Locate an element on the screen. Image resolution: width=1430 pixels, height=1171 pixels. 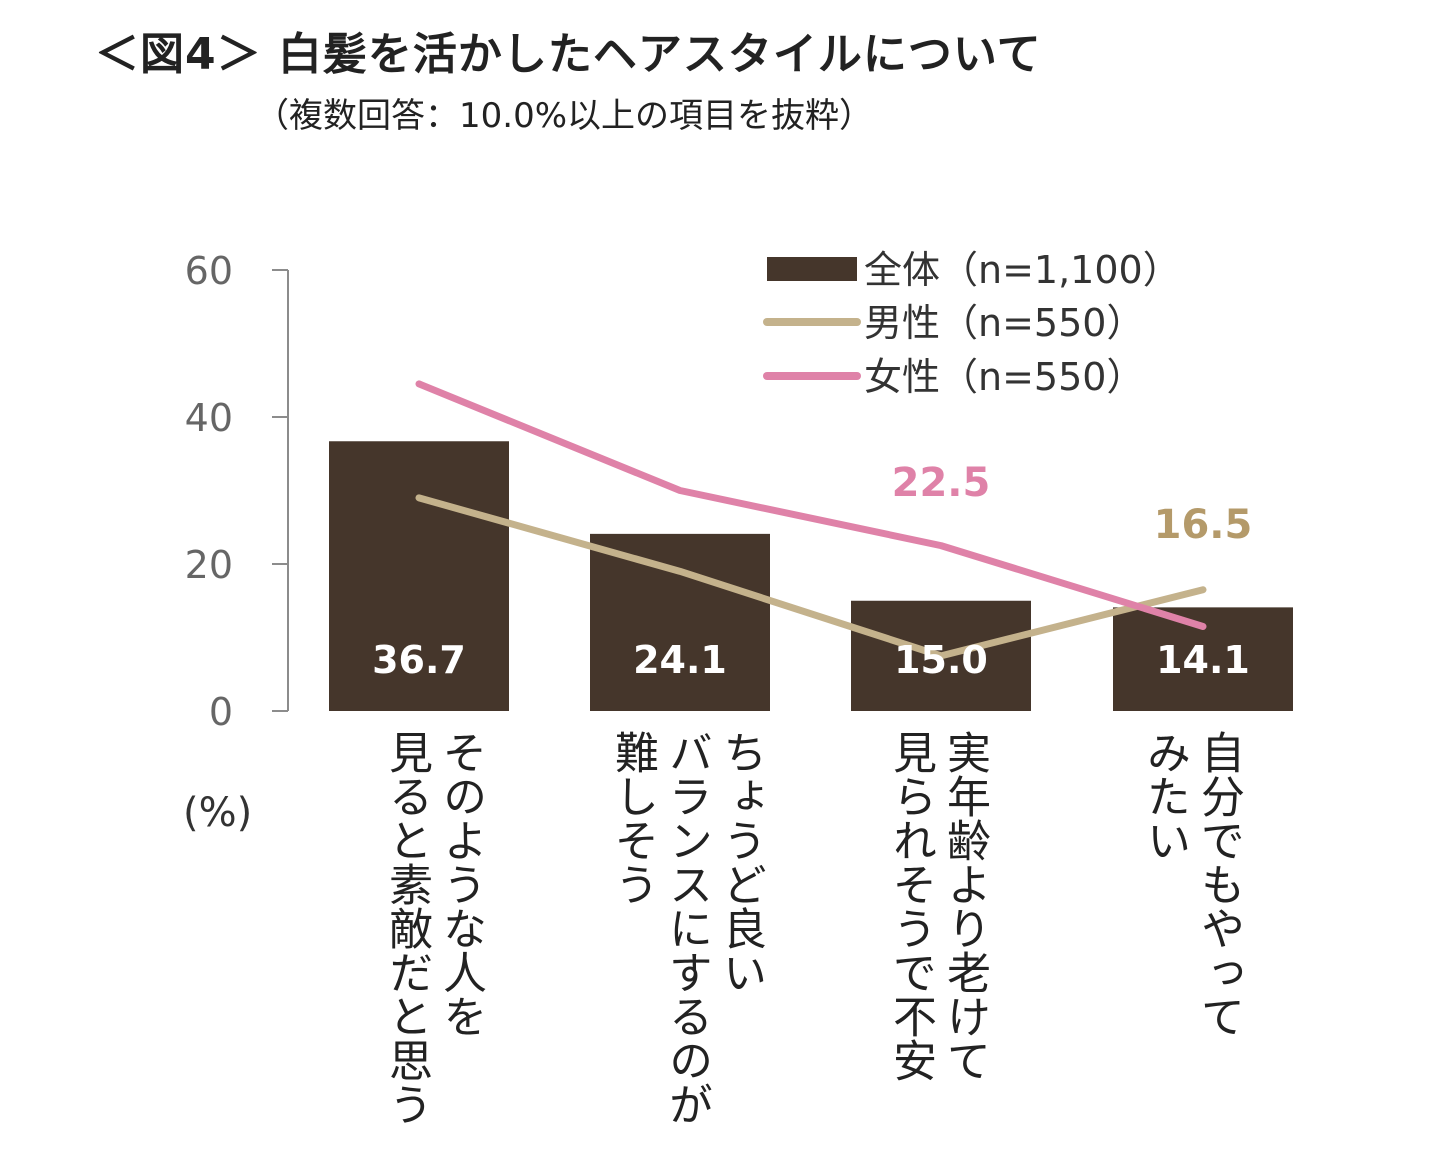
x-category-label-line: バランスにするのが is located at coordinates (686, 928).